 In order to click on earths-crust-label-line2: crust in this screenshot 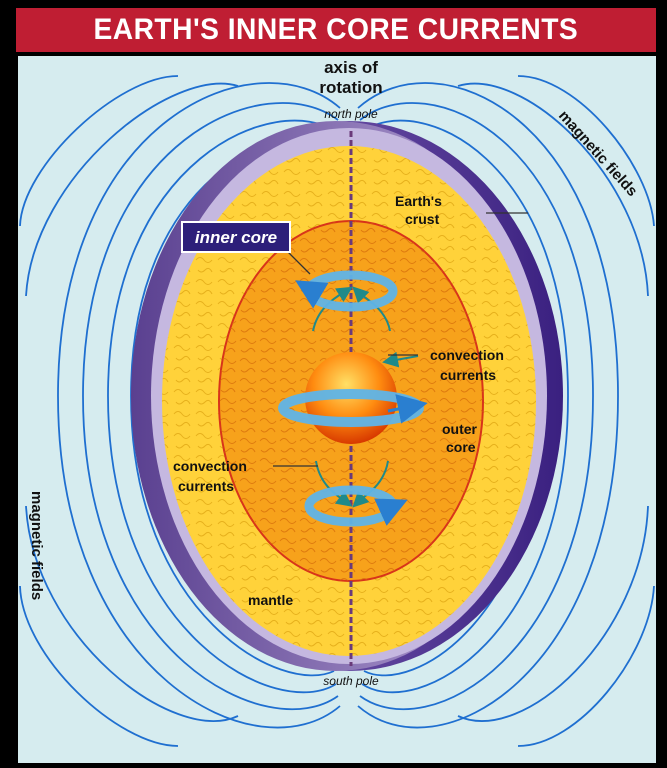, I will do `click(422, 219)`.